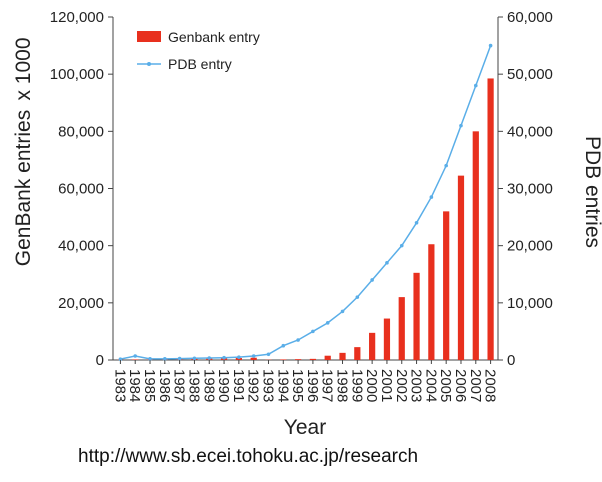 Image resolution: width=602 pixels, height=482 pixels. What do you see at coordinates (81, 303) in the screenshot?
I see `y-left-tick-label: 20,000` at bounding box center [81, 303].